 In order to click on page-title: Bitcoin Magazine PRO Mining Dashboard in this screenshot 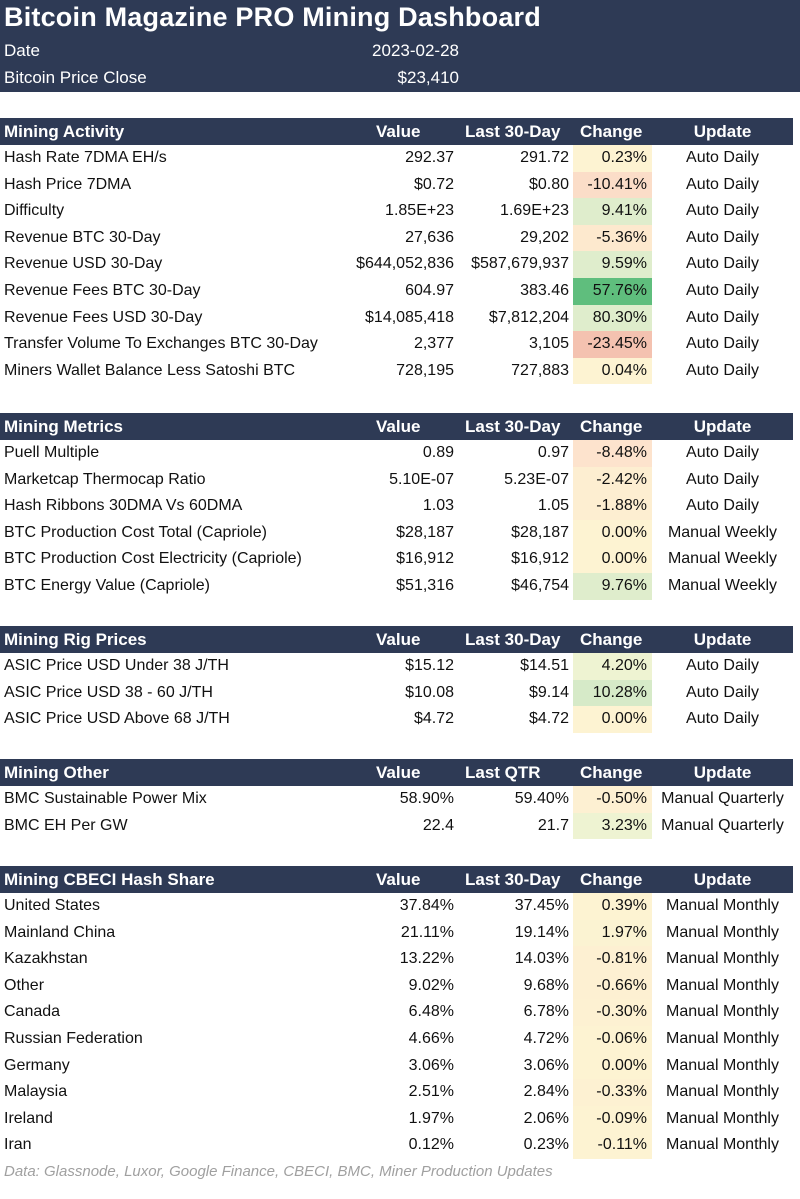, I will do `click(272, 17)`.